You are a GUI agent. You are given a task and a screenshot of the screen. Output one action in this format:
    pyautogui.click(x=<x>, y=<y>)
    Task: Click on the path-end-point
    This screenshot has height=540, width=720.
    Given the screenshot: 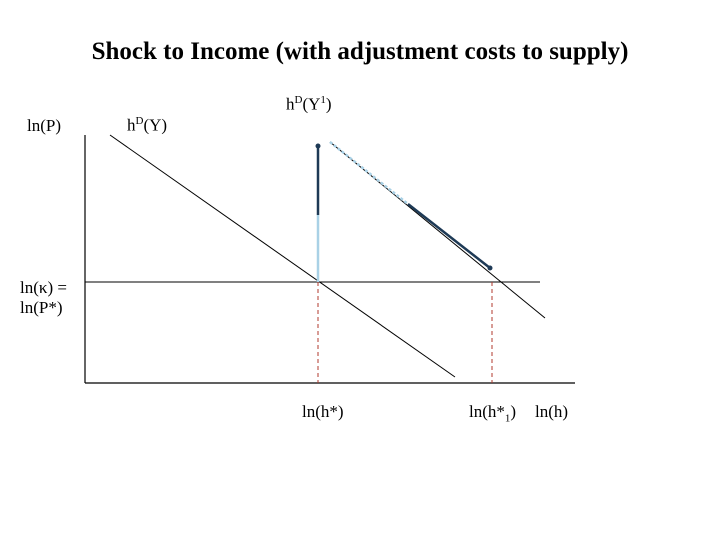 What is the action you would take?
    pyautogui.click(x=490, y=268)
    